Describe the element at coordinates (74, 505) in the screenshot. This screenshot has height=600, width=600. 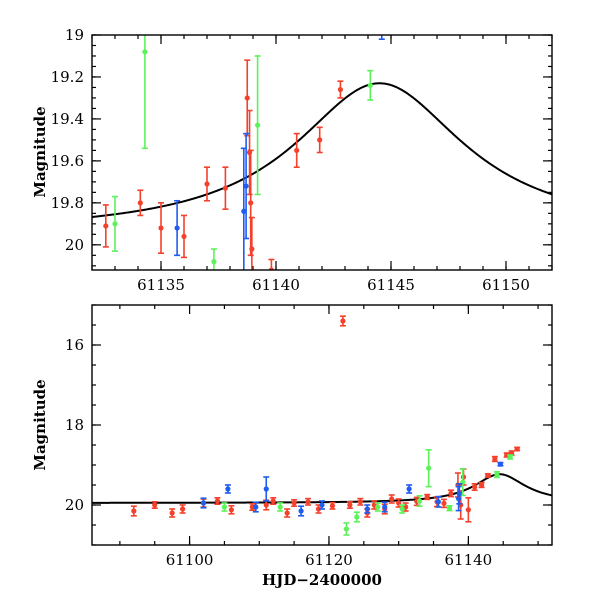
I see `y-tick-label: 20` at that location.